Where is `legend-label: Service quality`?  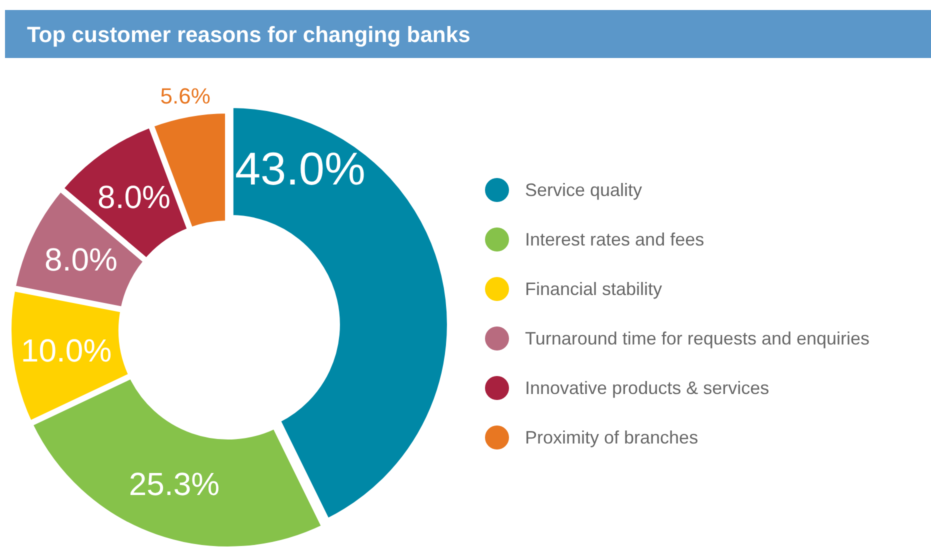 legend-label: Service quality is located at coordinates (583, 190).